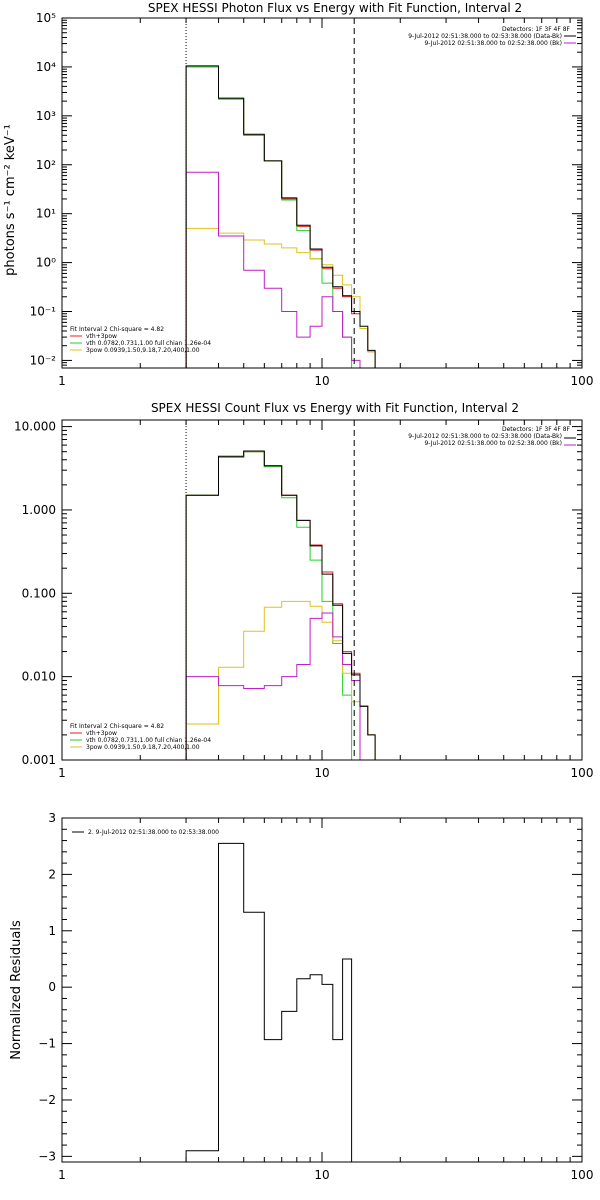 Image resolution: width=600 pixels, height=1200 pixels. I want to click on photon-legend-item-vth3pow: vth+3pow, so click(101, 336).